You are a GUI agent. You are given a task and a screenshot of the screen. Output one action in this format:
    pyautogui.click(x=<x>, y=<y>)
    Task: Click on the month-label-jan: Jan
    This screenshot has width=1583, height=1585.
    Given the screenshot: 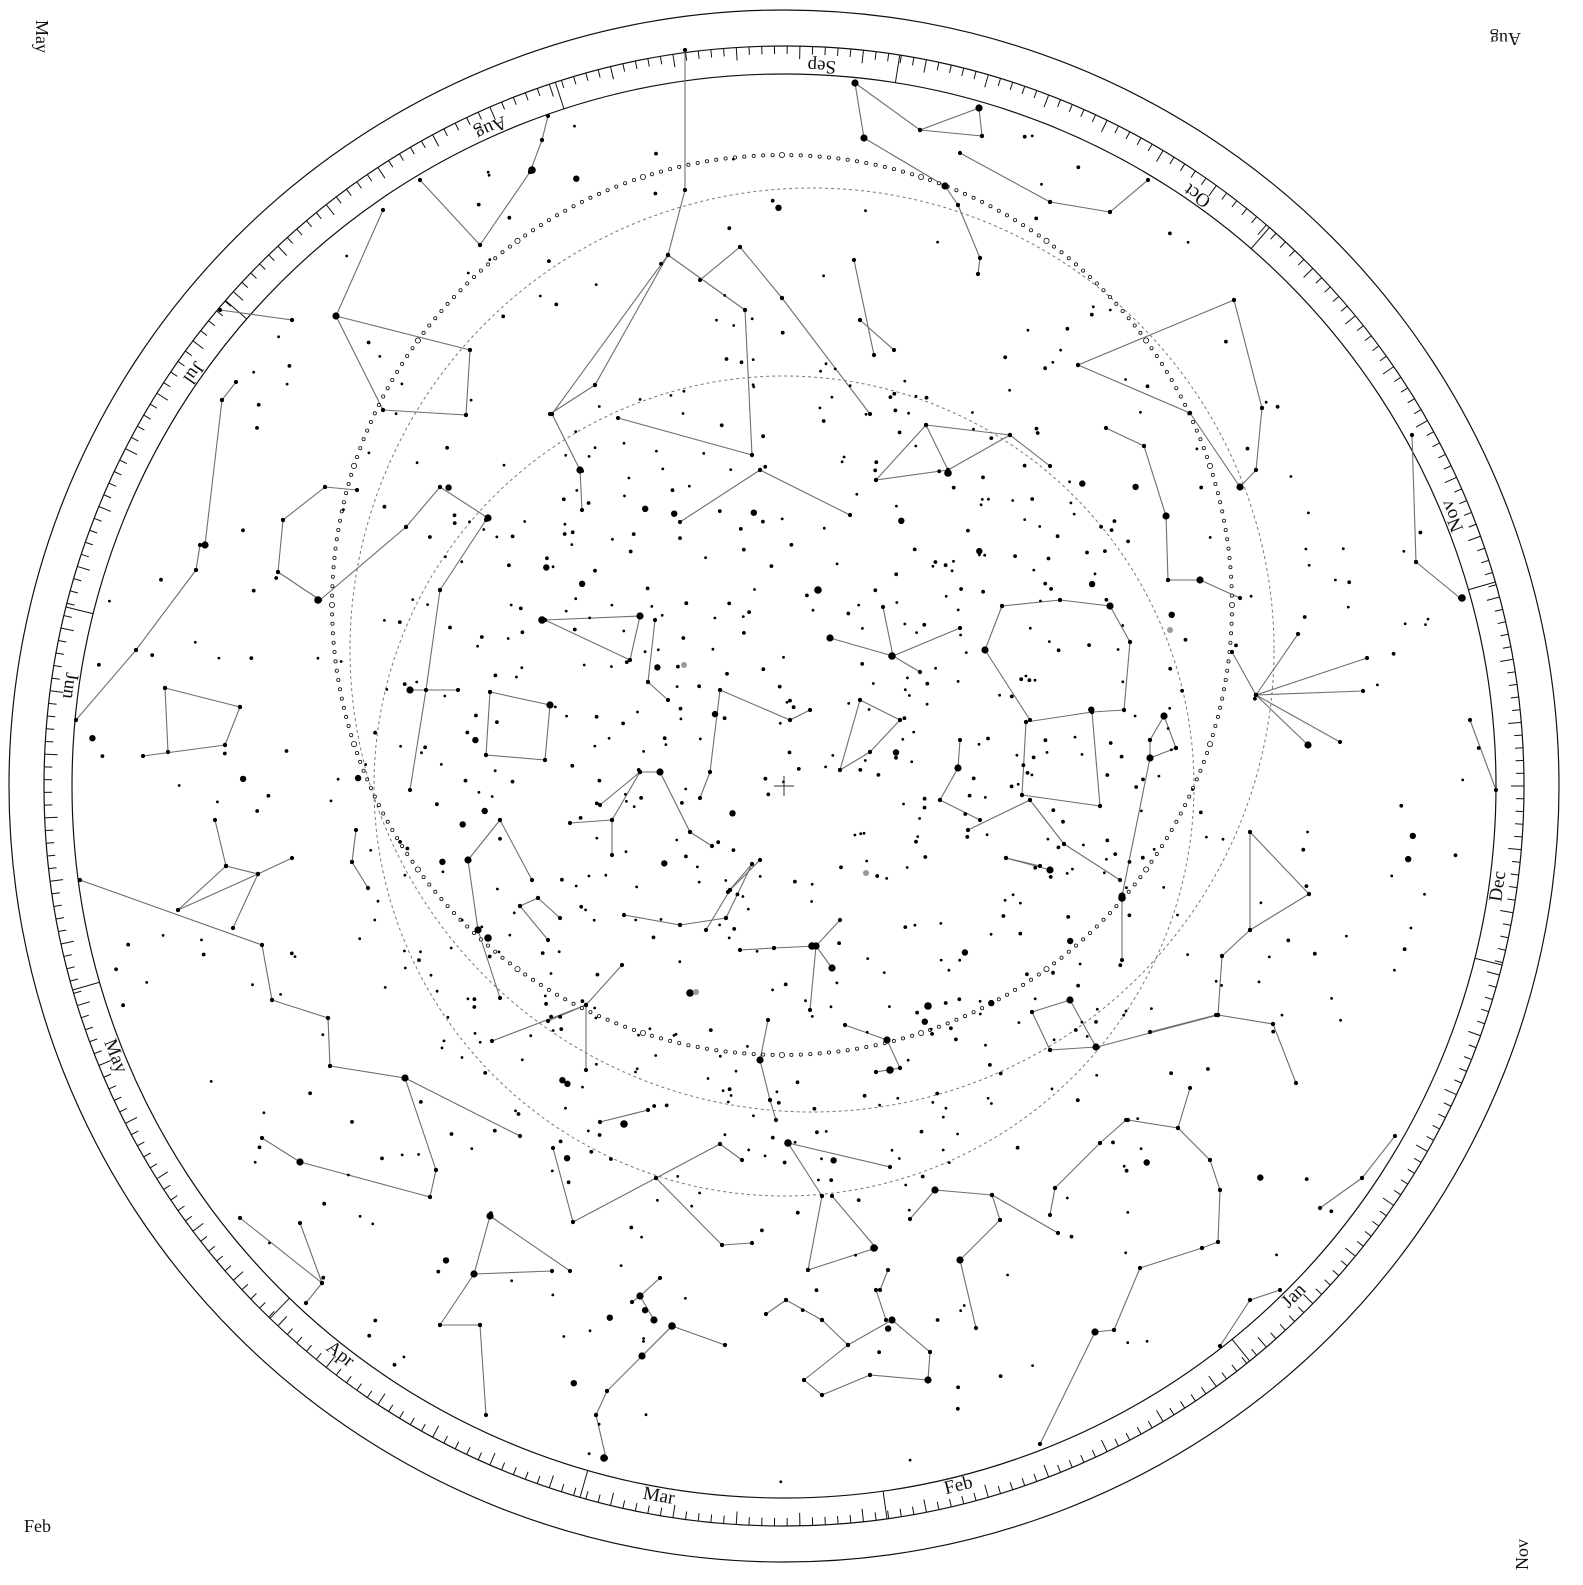 What is the action you would take?
    pyautogui.click(x=1293, y=1295)
    